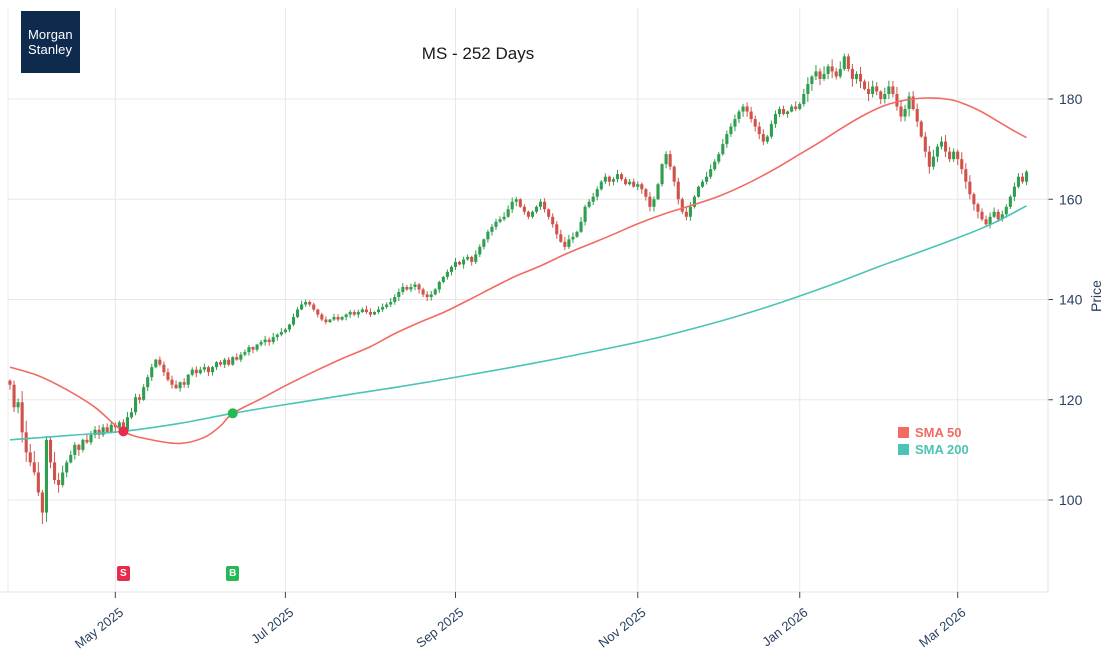 This screenshot has height=670, width=1117. Describe the element at coordinates (784, 627) in the screenshot. I see `x-tick-label: Jan 2026` at that location.